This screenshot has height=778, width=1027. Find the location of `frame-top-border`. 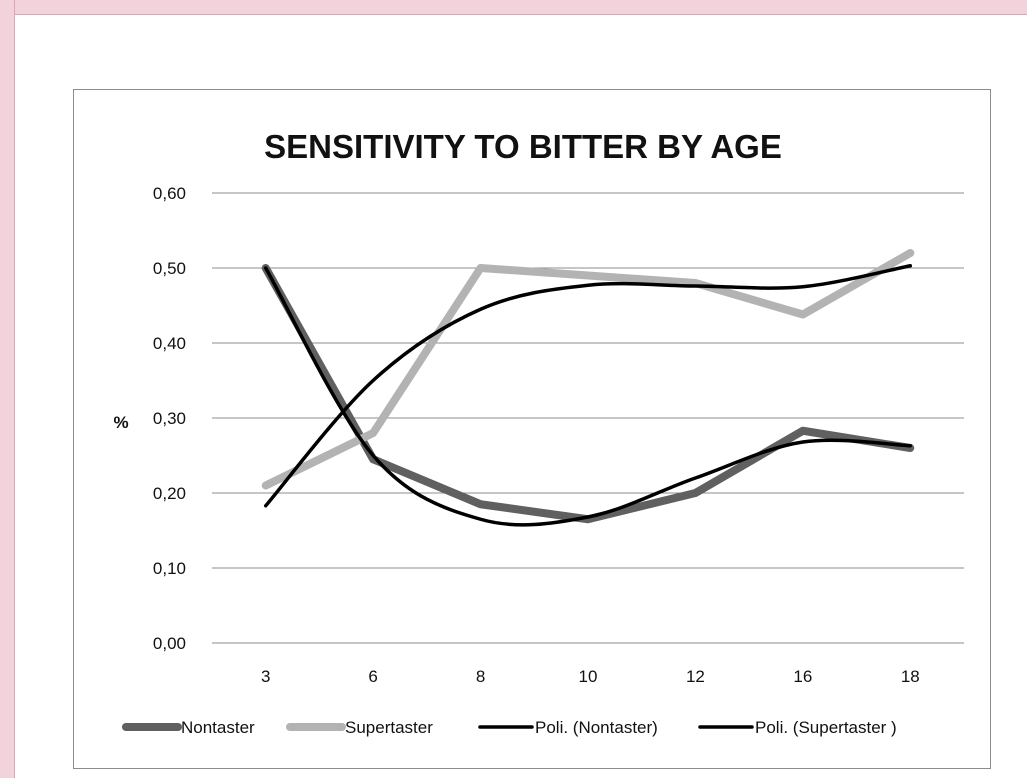

frame-top-border is located at coordinates (513, 7).